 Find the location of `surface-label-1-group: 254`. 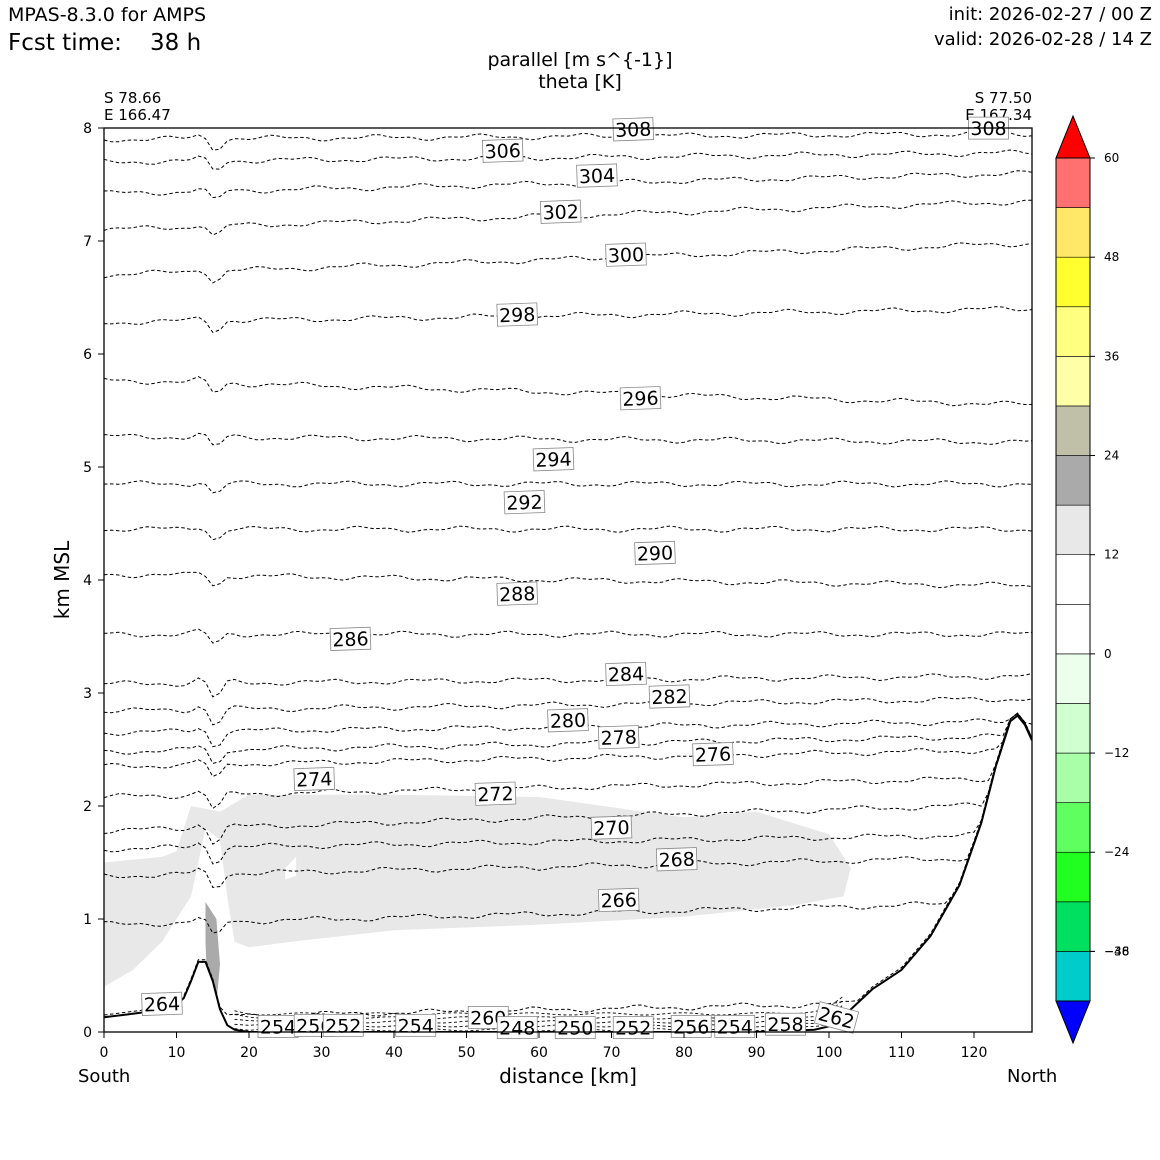

surface-label-1-group: 254 is located at coordinates (278, 1026).